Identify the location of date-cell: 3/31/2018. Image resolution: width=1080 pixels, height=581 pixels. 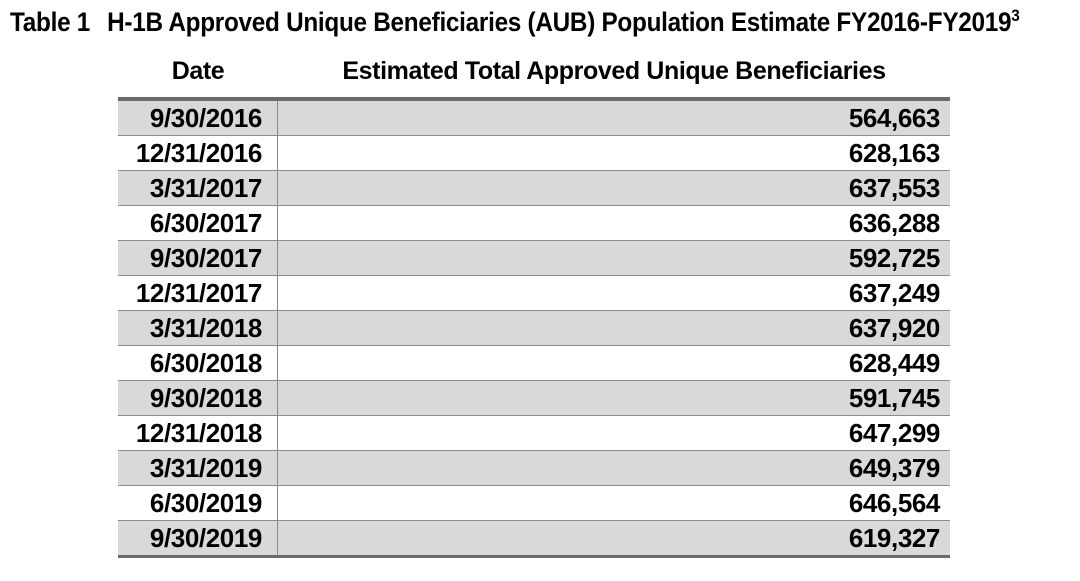
(198, 328).